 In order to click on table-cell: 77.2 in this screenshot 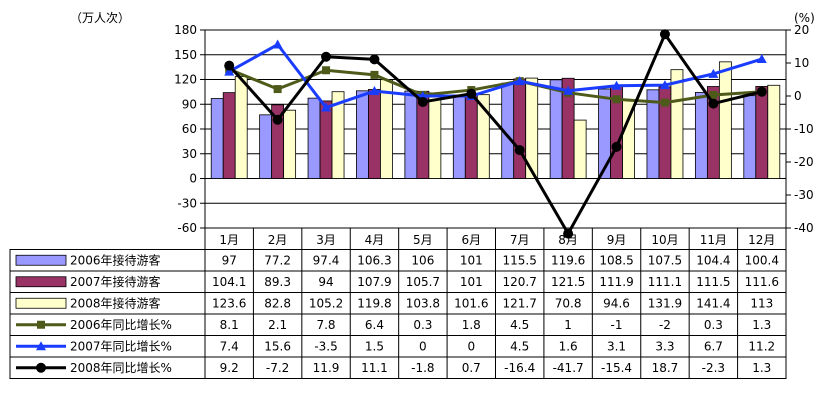, I will do `click(277, 260)`.